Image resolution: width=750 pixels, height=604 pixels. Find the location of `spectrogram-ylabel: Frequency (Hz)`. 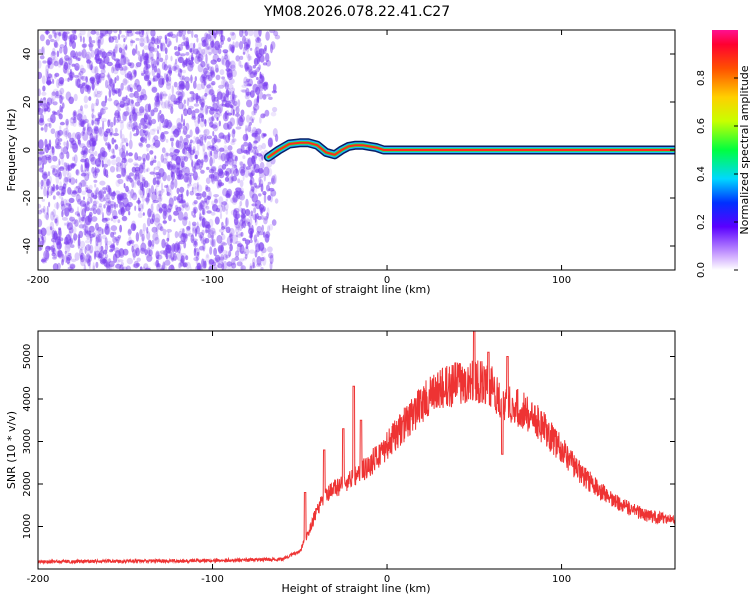

spectrogram-ylabel: Frequency (Hz) is located at coordinates (11, 150).